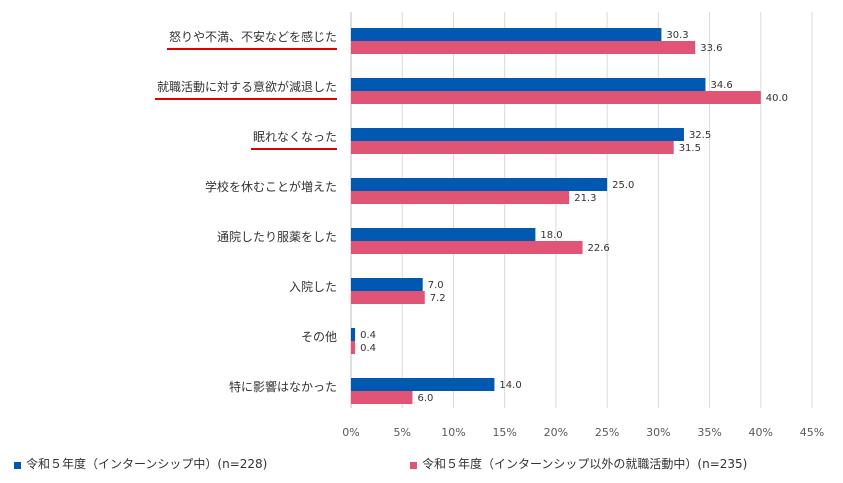  Describe the element at coordinates (247, 86) in the screenshot. I see `category-label: 就職活動に対する意欲が減退した` at that location.